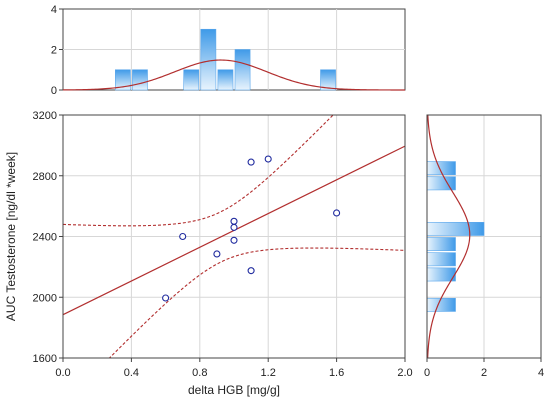 The image size is (550, 404). Describe the element at coordinates (234, 390) in the screenshot. I see `x-axis-label: delta HGB [mg/g]` at that location.